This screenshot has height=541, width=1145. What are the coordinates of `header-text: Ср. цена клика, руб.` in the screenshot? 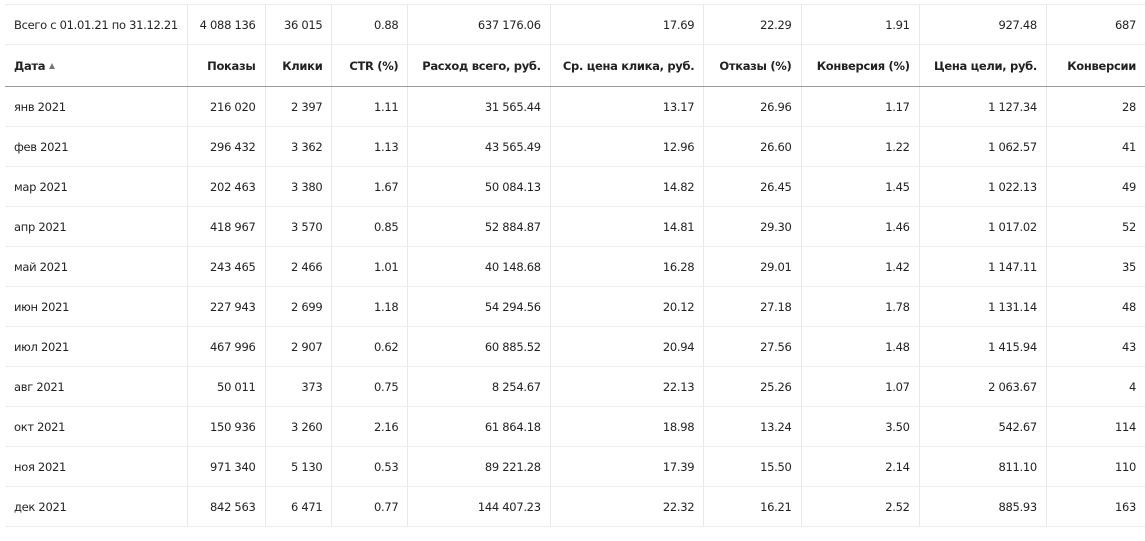 It's located at (628, 65).